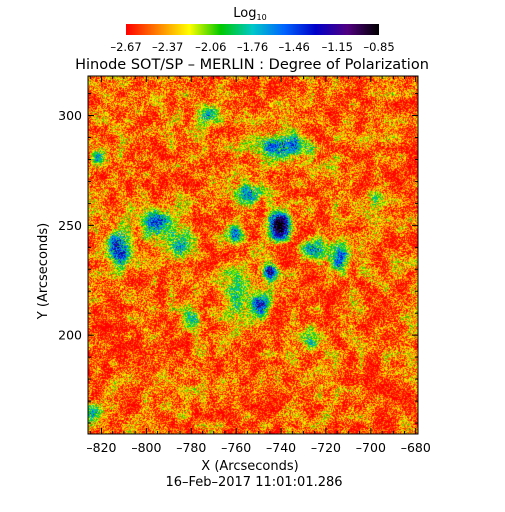 The image size is (505, 512). Describe the element at coordinates (146, 447) in the screenshot. I see `x-tick-label: –800` at that location.